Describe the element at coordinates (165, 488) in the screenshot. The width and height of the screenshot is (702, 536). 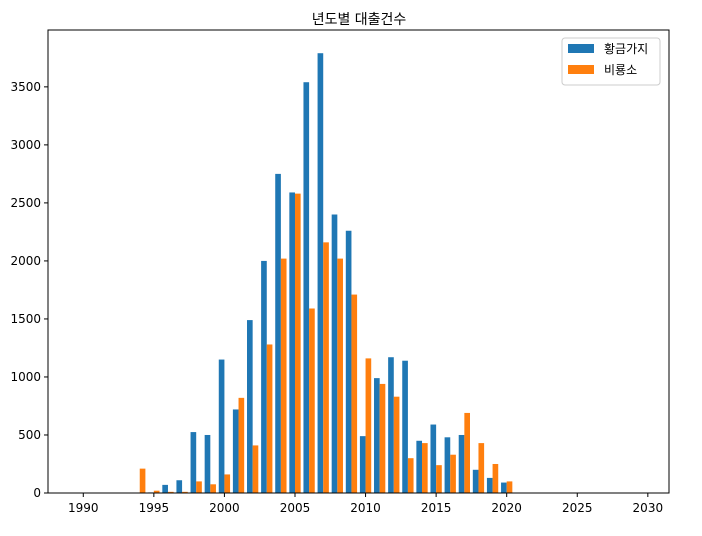
I see `bar-series-1-1996` at that location.